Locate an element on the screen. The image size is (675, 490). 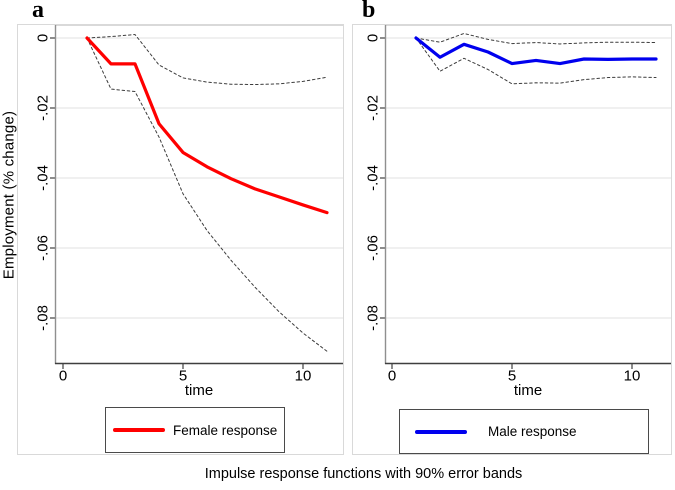
legend-female: Female response is located at coordinates (195, 430).